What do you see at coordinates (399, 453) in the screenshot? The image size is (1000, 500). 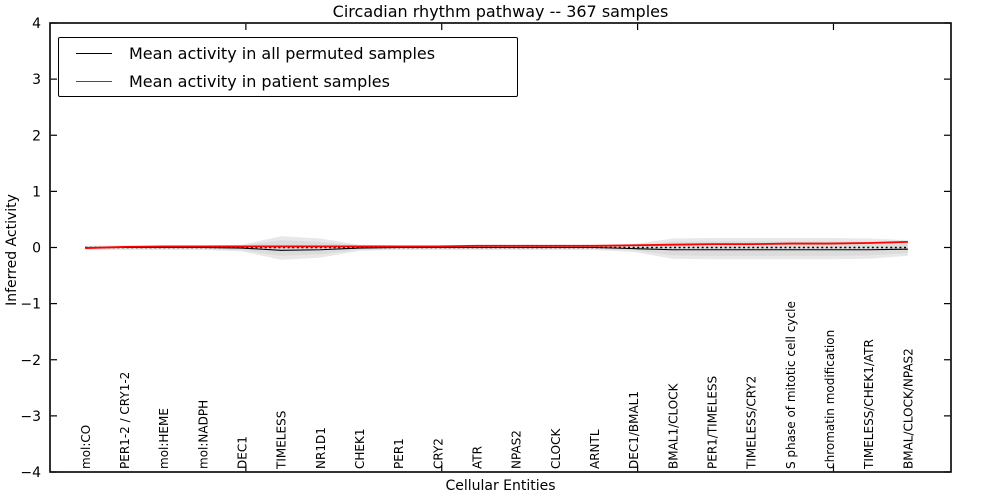 I see `category-label: PER1` at bounding box center [399, 453].